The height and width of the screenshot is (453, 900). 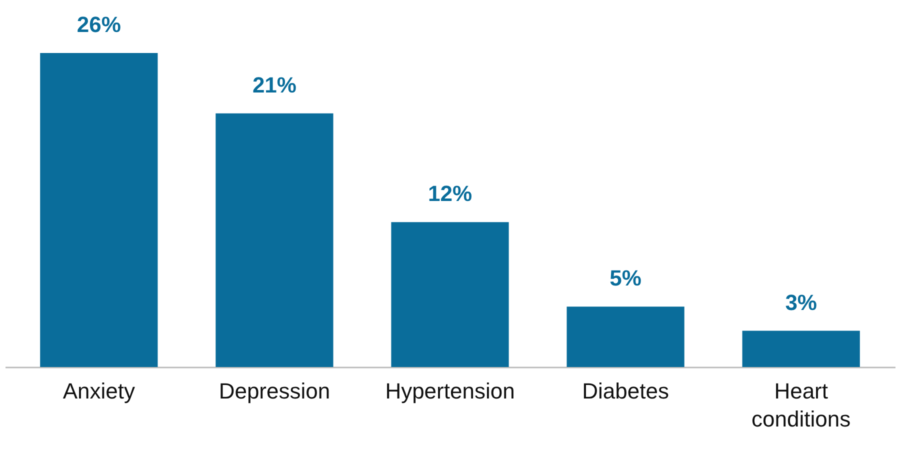 What do you see at coordinates (98, 24) in the screenshot?
I see `data-label: 26%` at bounding box center [98, 24].